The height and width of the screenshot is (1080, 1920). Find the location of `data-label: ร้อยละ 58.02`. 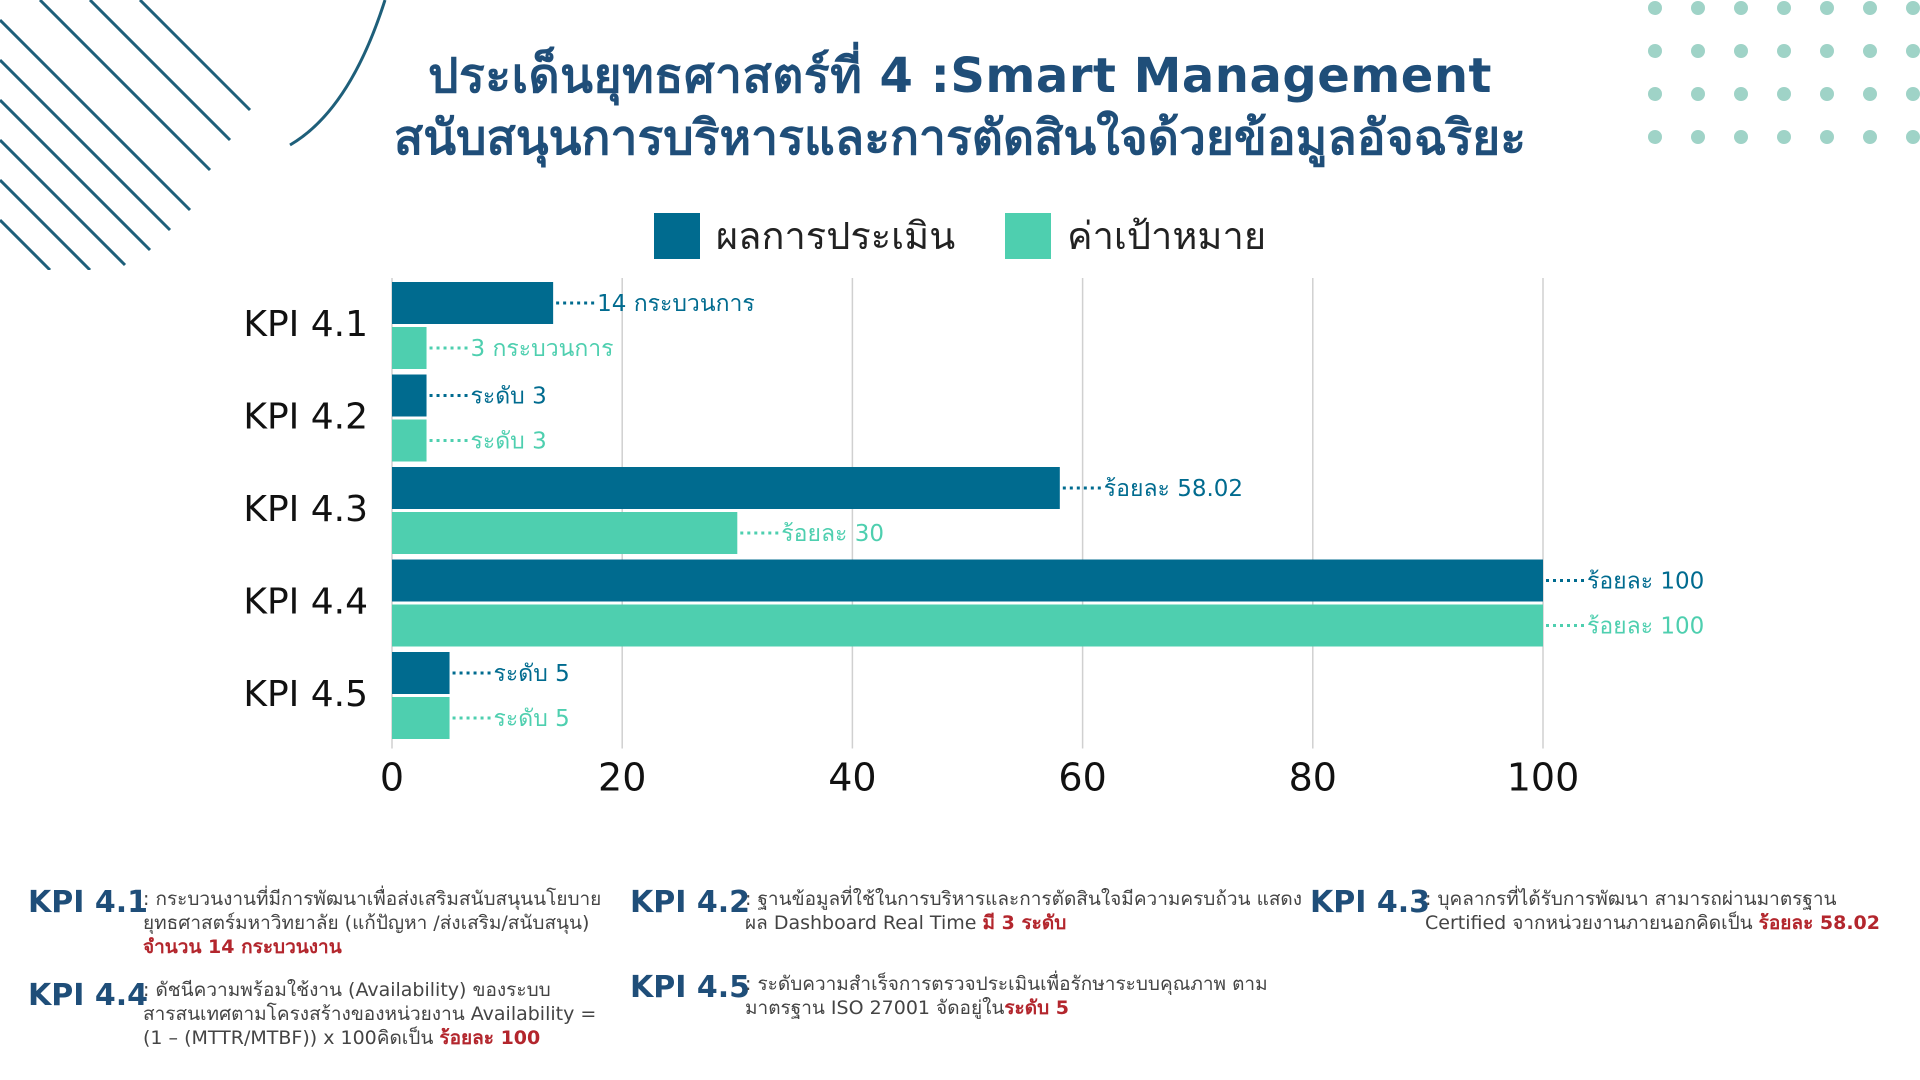

data-label: ร้อยละ 58.02 is located at coordinates (1173, 489).